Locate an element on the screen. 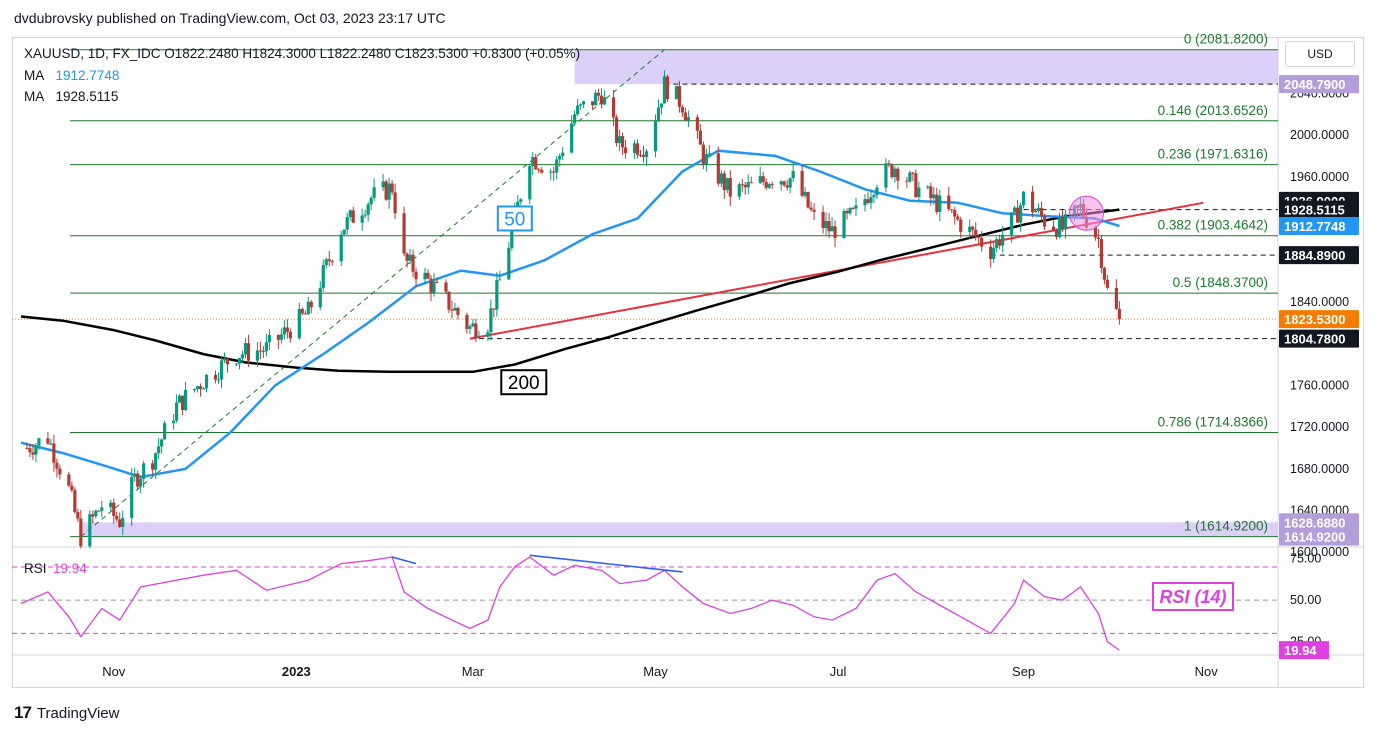 This screenshot has height=733, width=1377. price-tick-label: 1680.0000 is located at coordinates (1319, 469).